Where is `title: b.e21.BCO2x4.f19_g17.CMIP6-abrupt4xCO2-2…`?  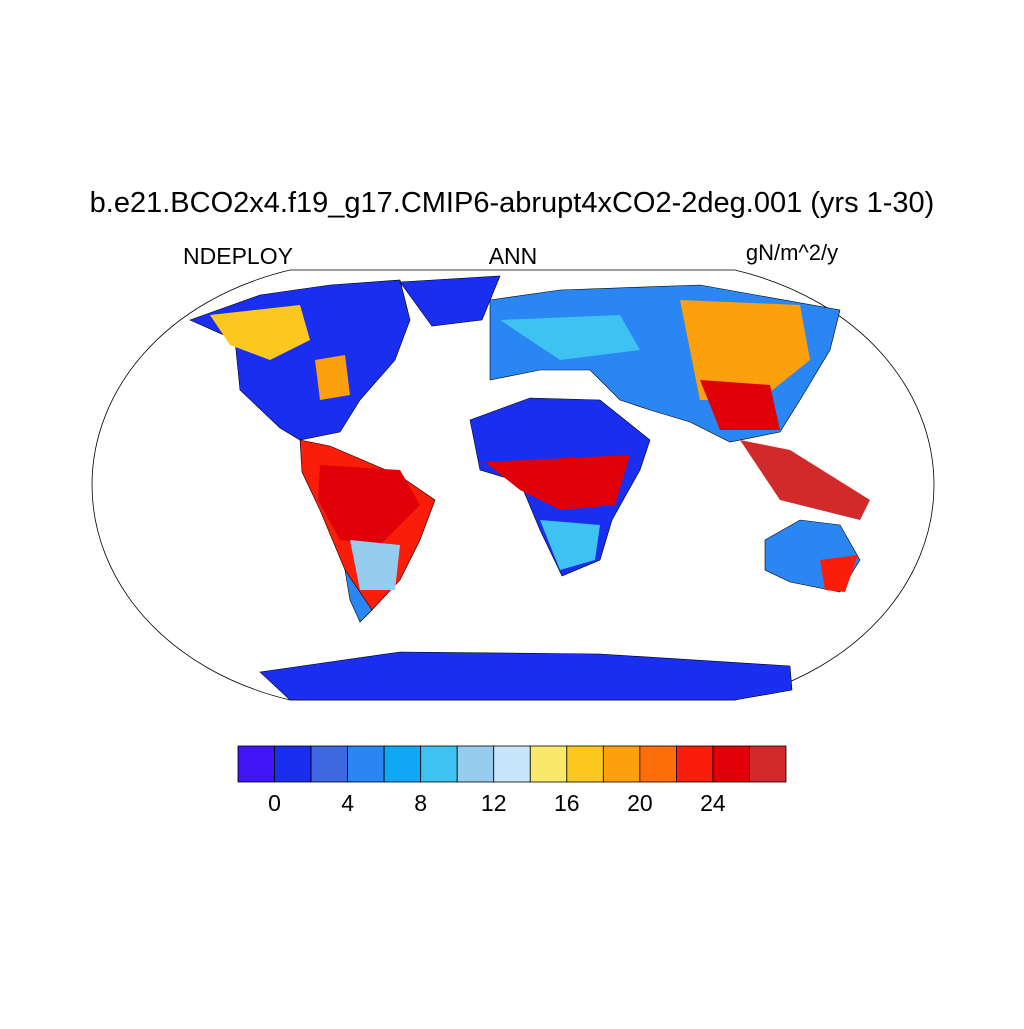
title: b.e21.BCO2x4.f19_g17.CMIP6-abrupt4xCO2-2… is located at coordinates (512, 203).